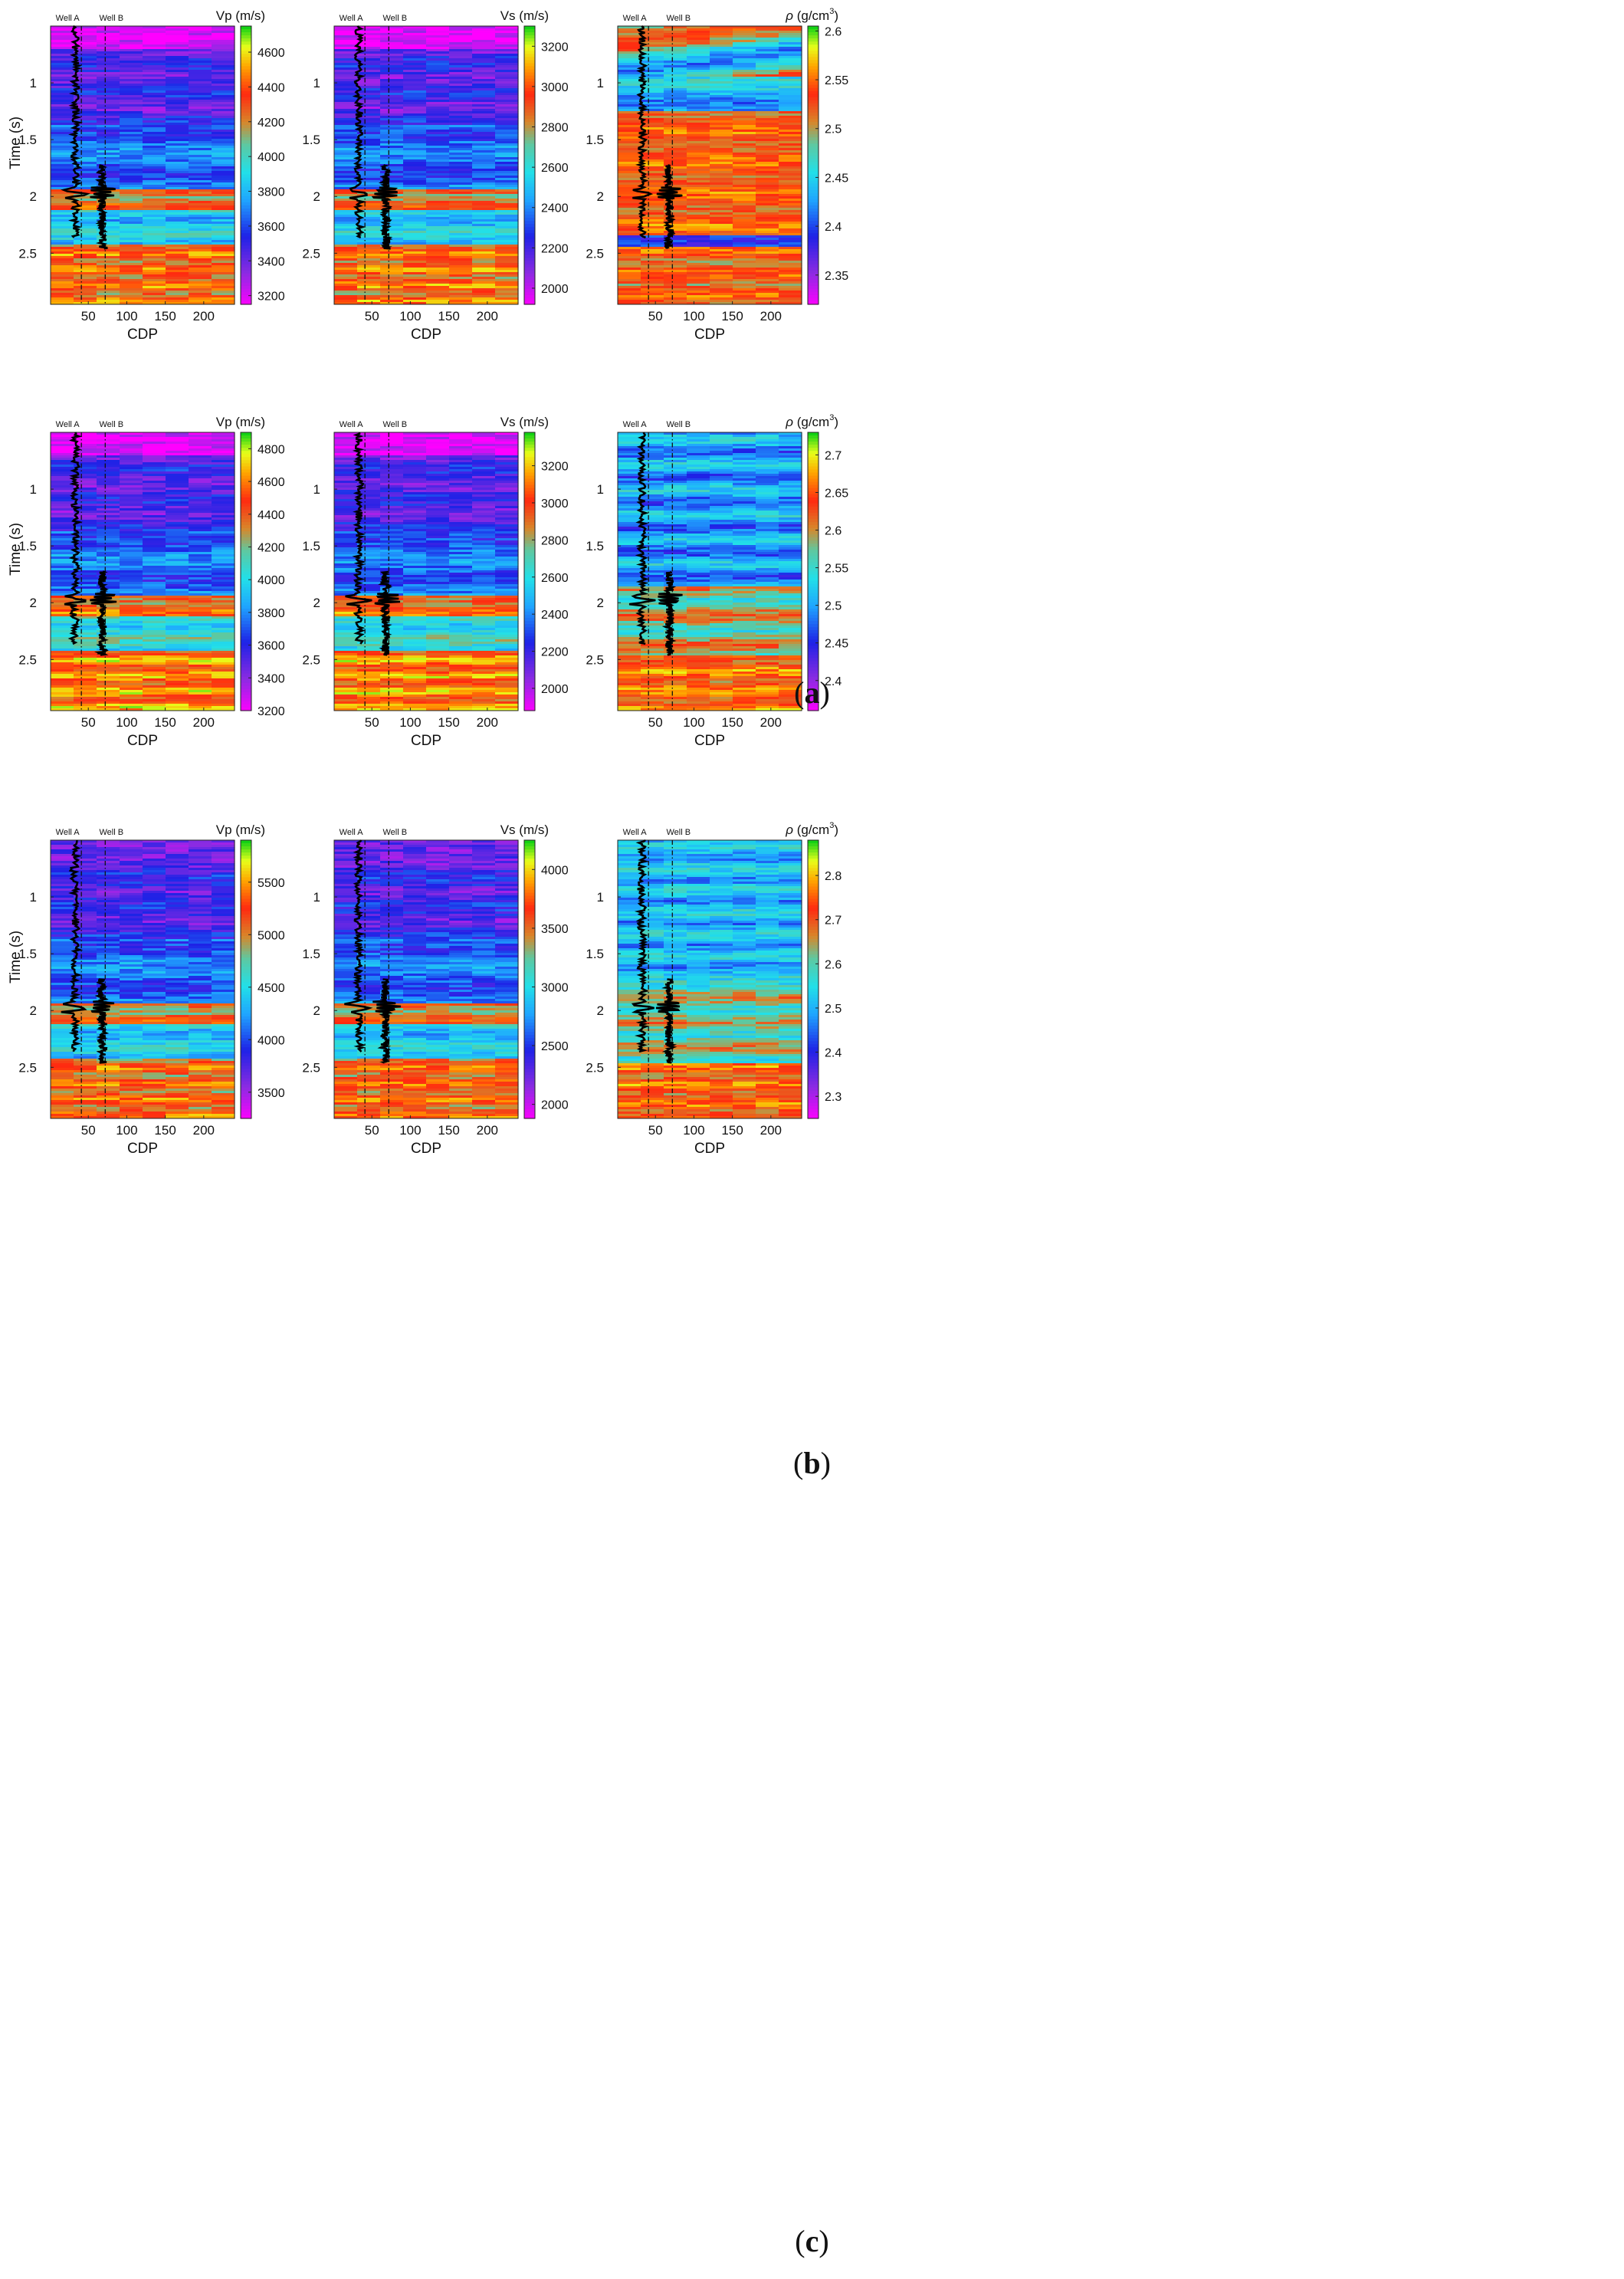 The image size is (1624, 2279). Describe the element at coordinates (68, 18) in the screenshot. I see `well-a-label: Well A` at that location.